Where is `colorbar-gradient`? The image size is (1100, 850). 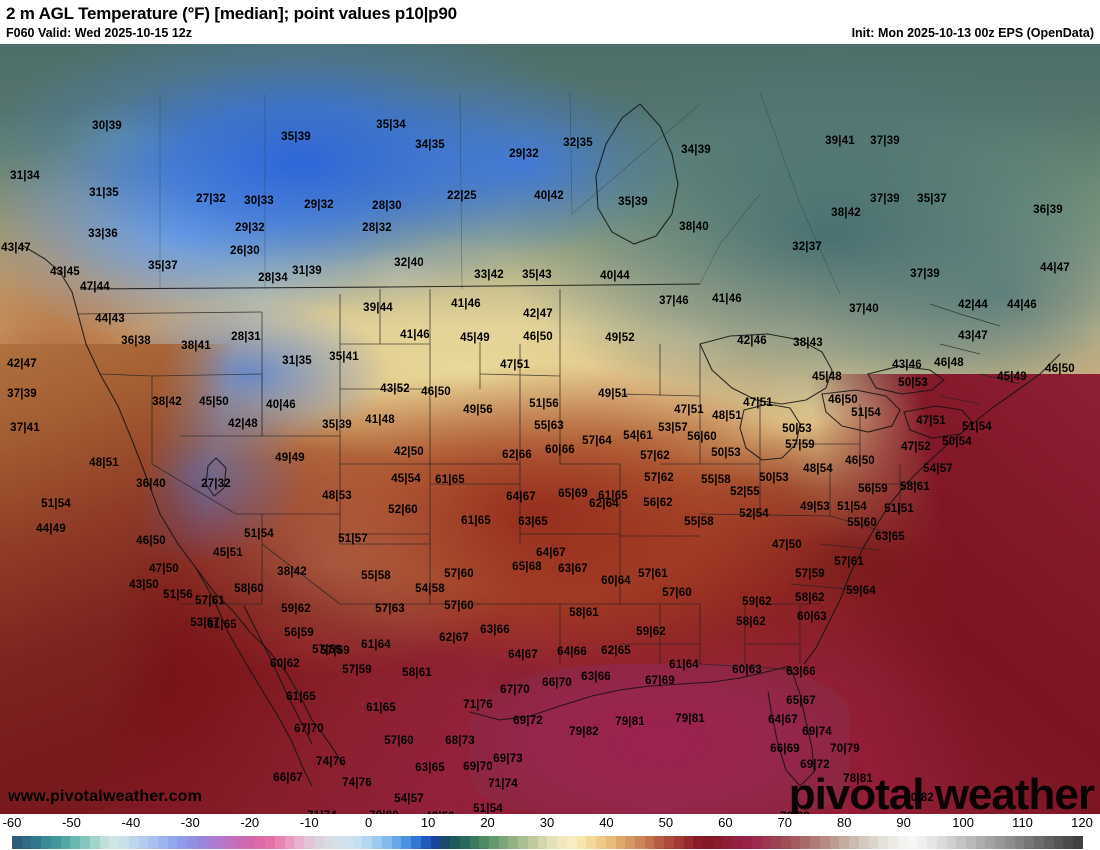 colorbar-gradient is located at coordinates (547, 842).